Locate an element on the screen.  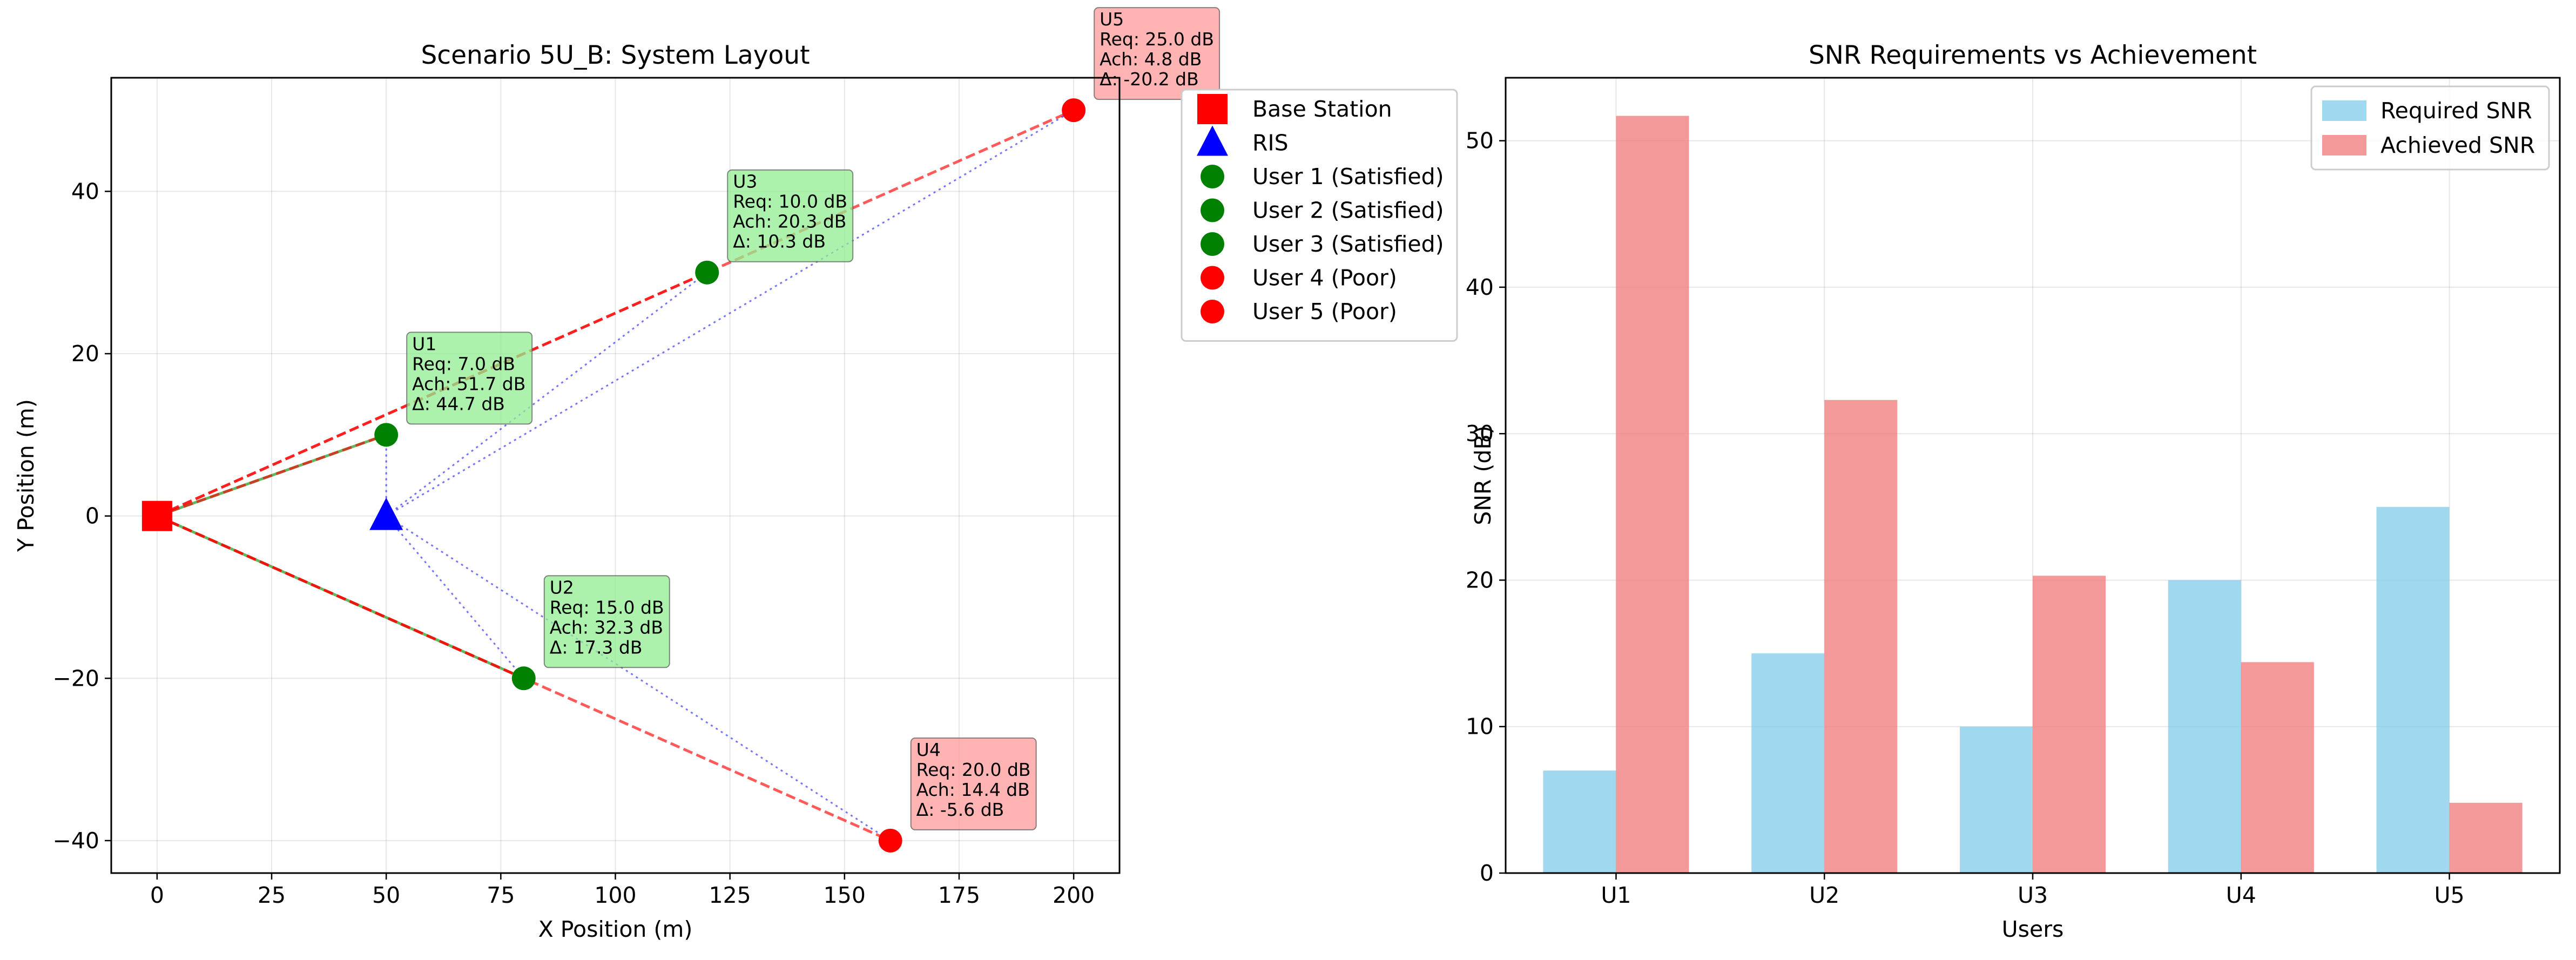
annotation-text: Ach: 51.7 dB is located at coordinates (468, 383).